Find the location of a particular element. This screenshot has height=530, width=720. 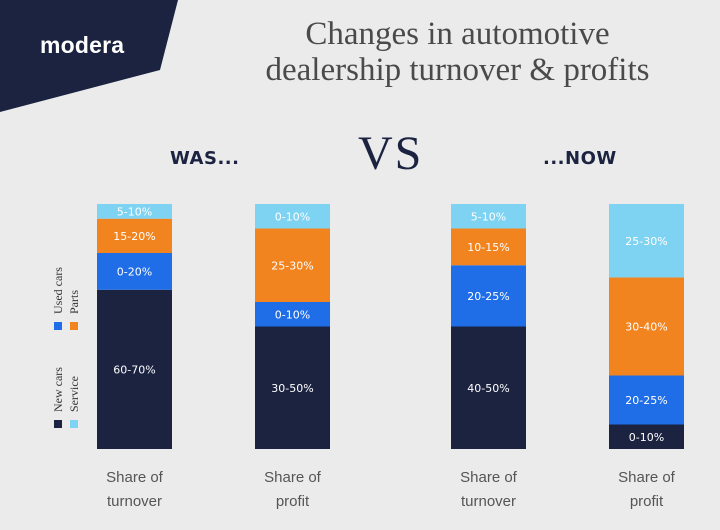

bar-2-label-parts: 25-30% is located at coordinates (292, 265).